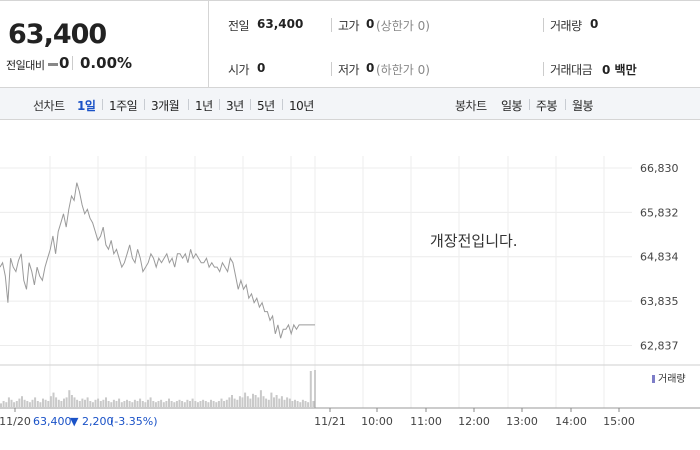 The image size is (700, 450). Describe the element at coordinates (204, 106) in the screenshot. I see `range-1year-tab: 1년` at that location.